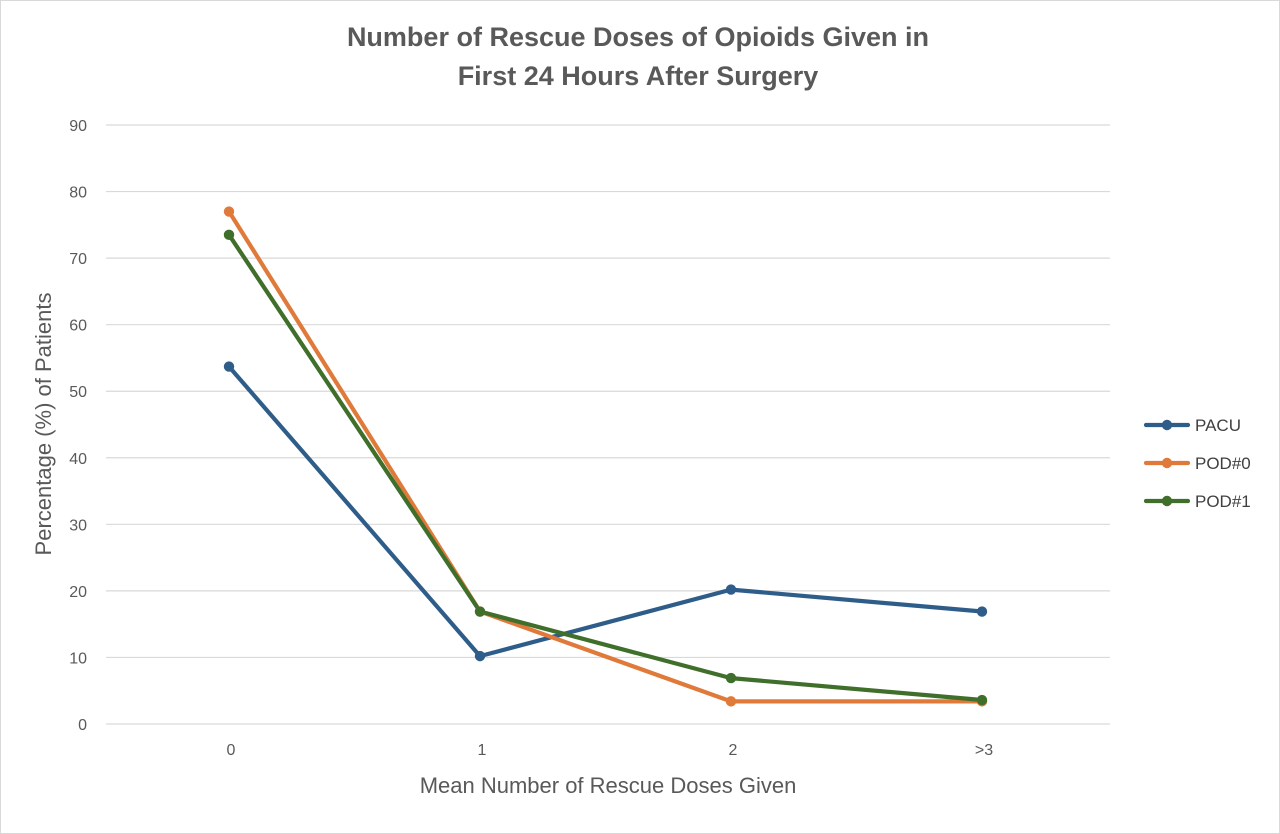 The image size is (1280, 834). I want to click on legend-label: POD#1, so click(1223, 501).